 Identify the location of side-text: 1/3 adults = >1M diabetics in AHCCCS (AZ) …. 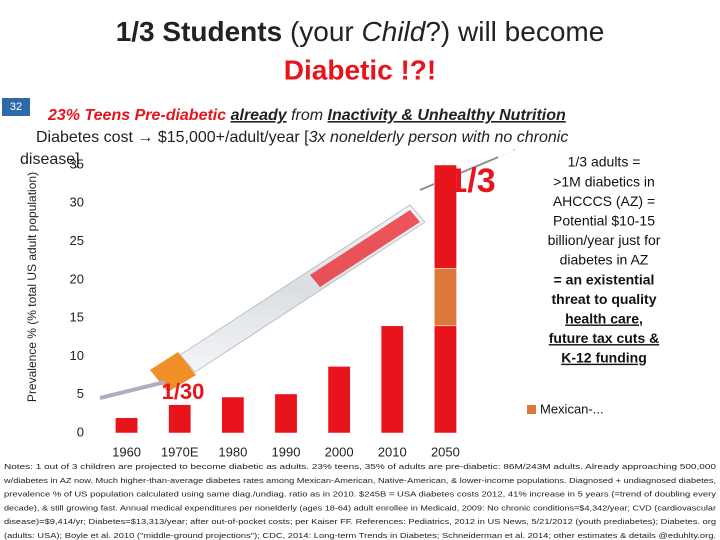
(604, 260).